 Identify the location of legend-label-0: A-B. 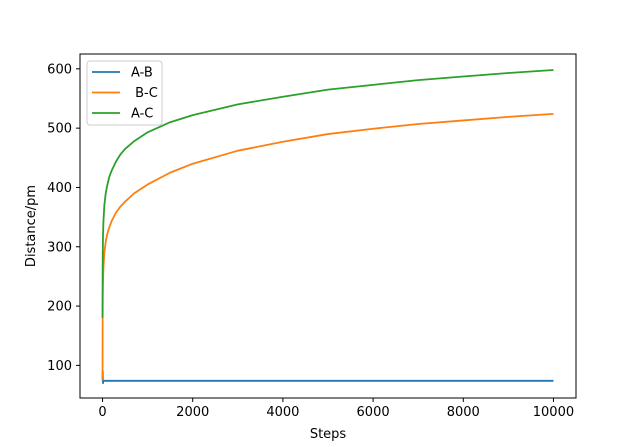
(142, 73).